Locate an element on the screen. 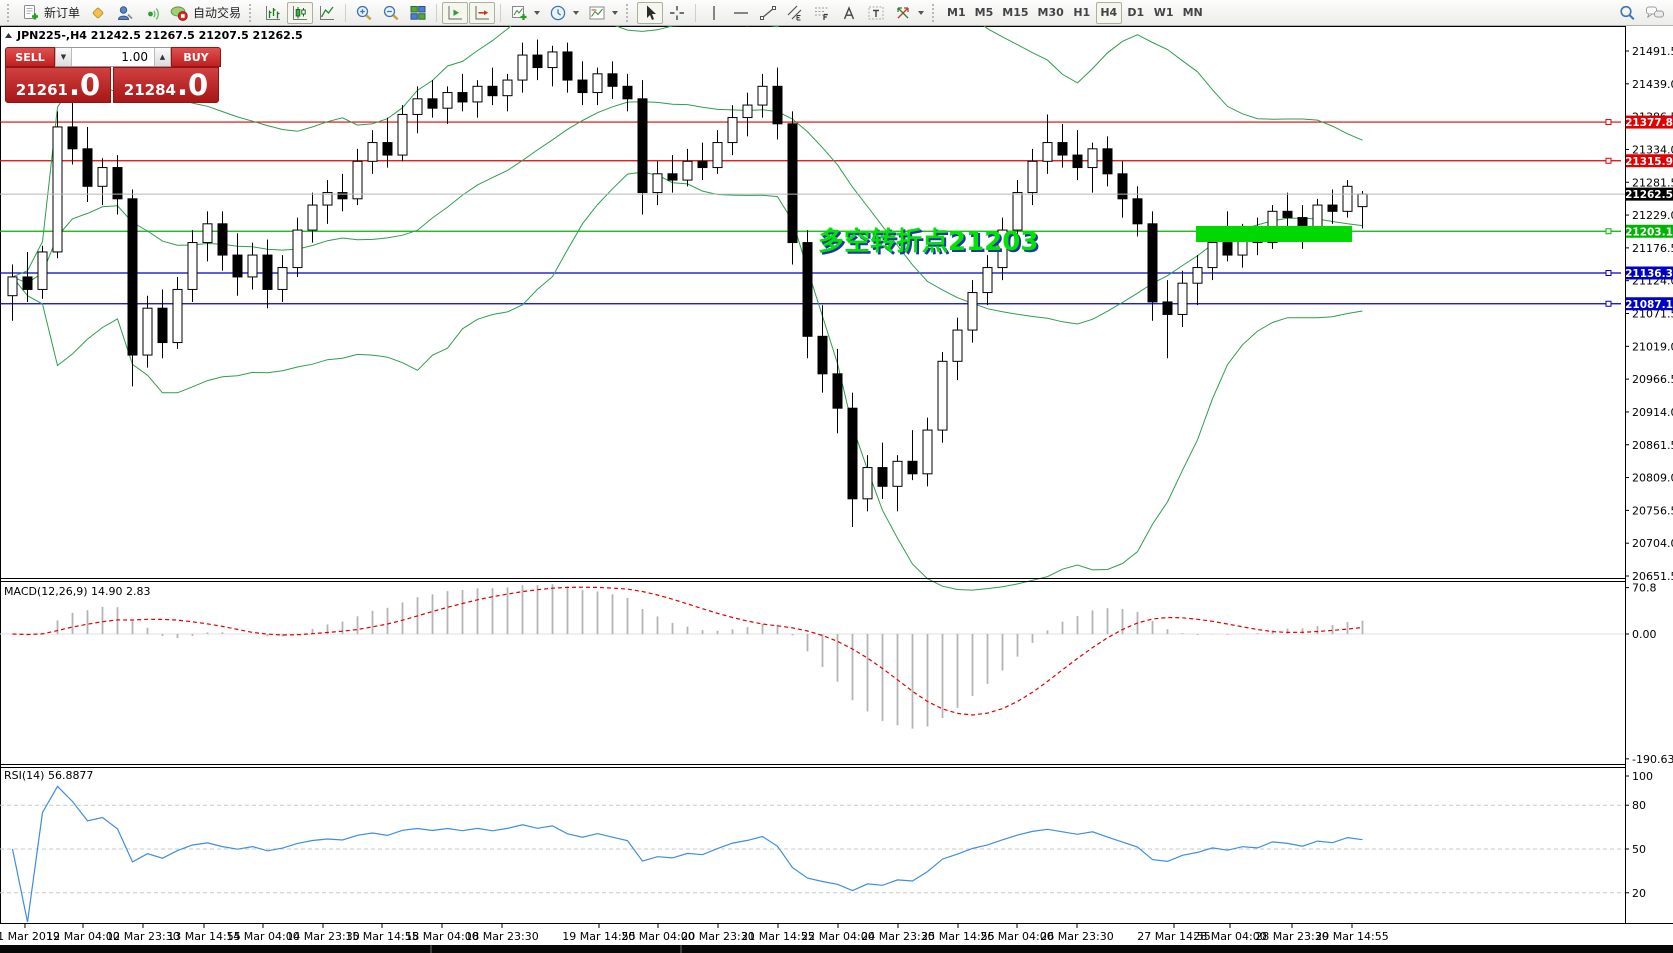 The height and width of the screenshot is (953, 1673). svg-text: 11 Mar 2019 is located at coordinates (30, 936).